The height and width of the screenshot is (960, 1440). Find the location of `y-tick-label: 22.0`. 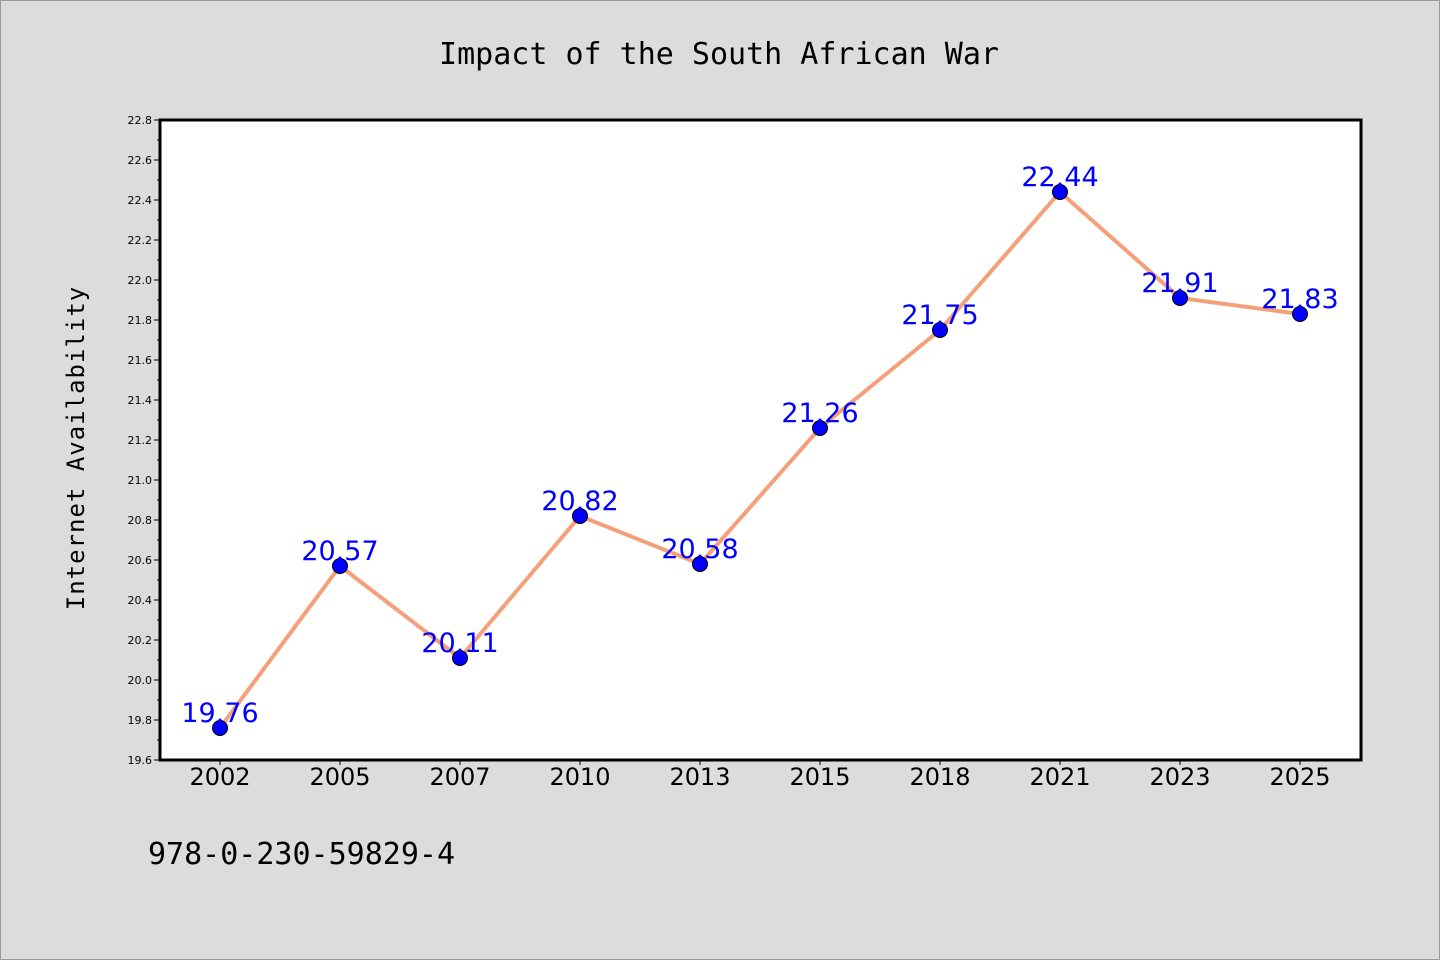

y-tick-label: 22.0 is located at coordinates (140, 280).